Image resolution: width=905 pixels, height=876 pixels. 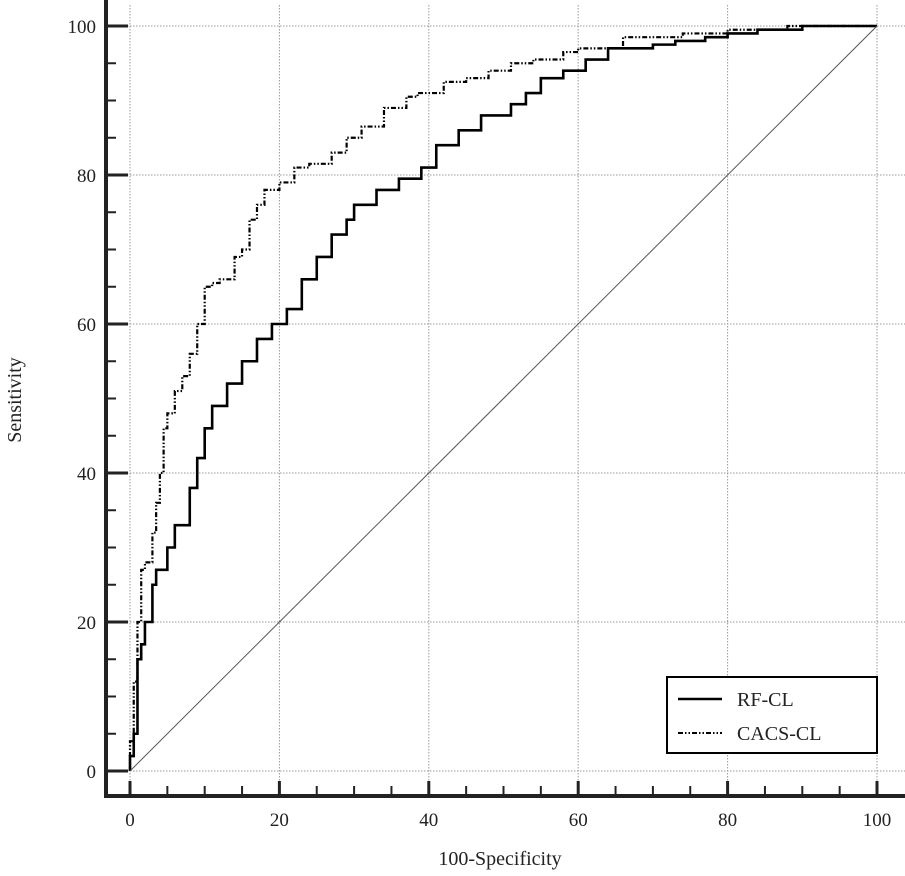 I want to click on x-tick-label: 20, so click(x=279, y=820).